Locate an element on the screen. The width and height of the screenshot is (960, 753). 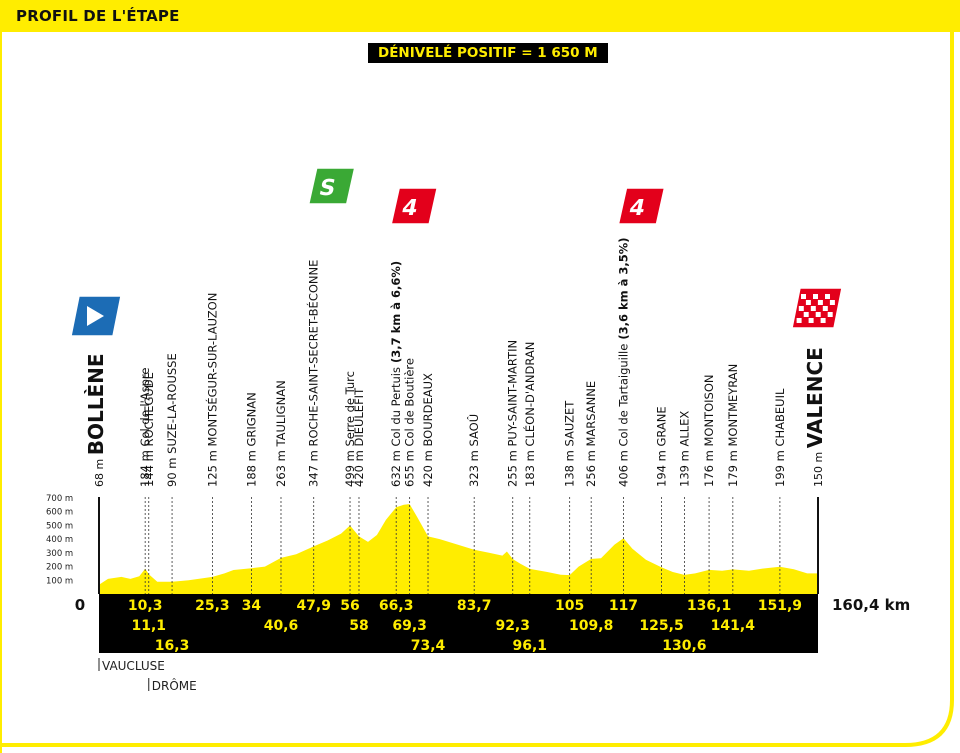
waypoint-altitude: 176 m is located at coordinates (709, 467).